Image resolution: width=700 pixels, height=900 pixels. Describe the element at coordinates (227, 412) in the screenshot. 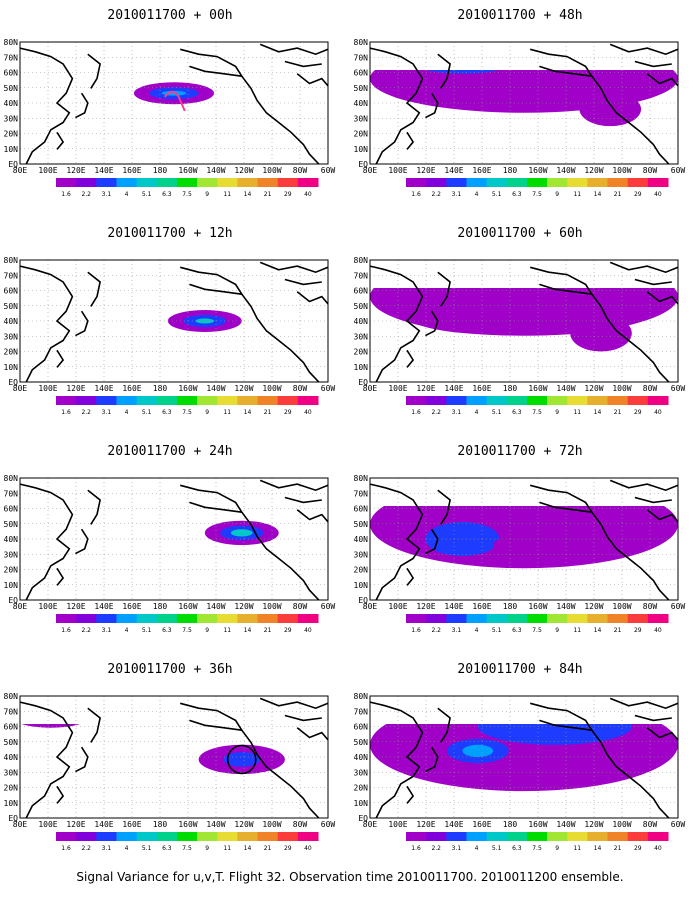

I see `colorbar-label: 11` at that location.